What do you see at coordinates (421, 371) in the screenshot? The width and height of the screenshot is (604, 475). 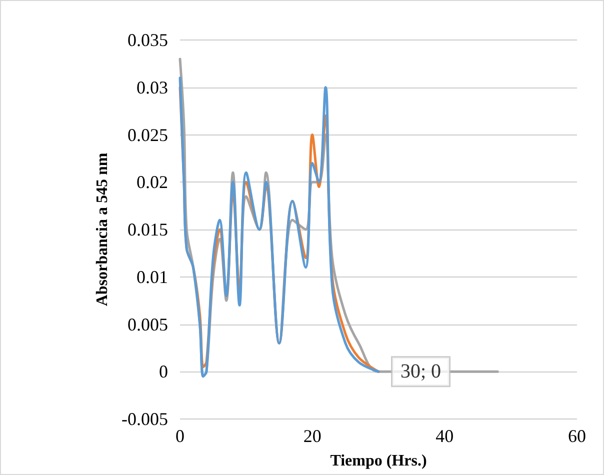 I see `annotation: 30; 0` at bounding box center [421, 371].